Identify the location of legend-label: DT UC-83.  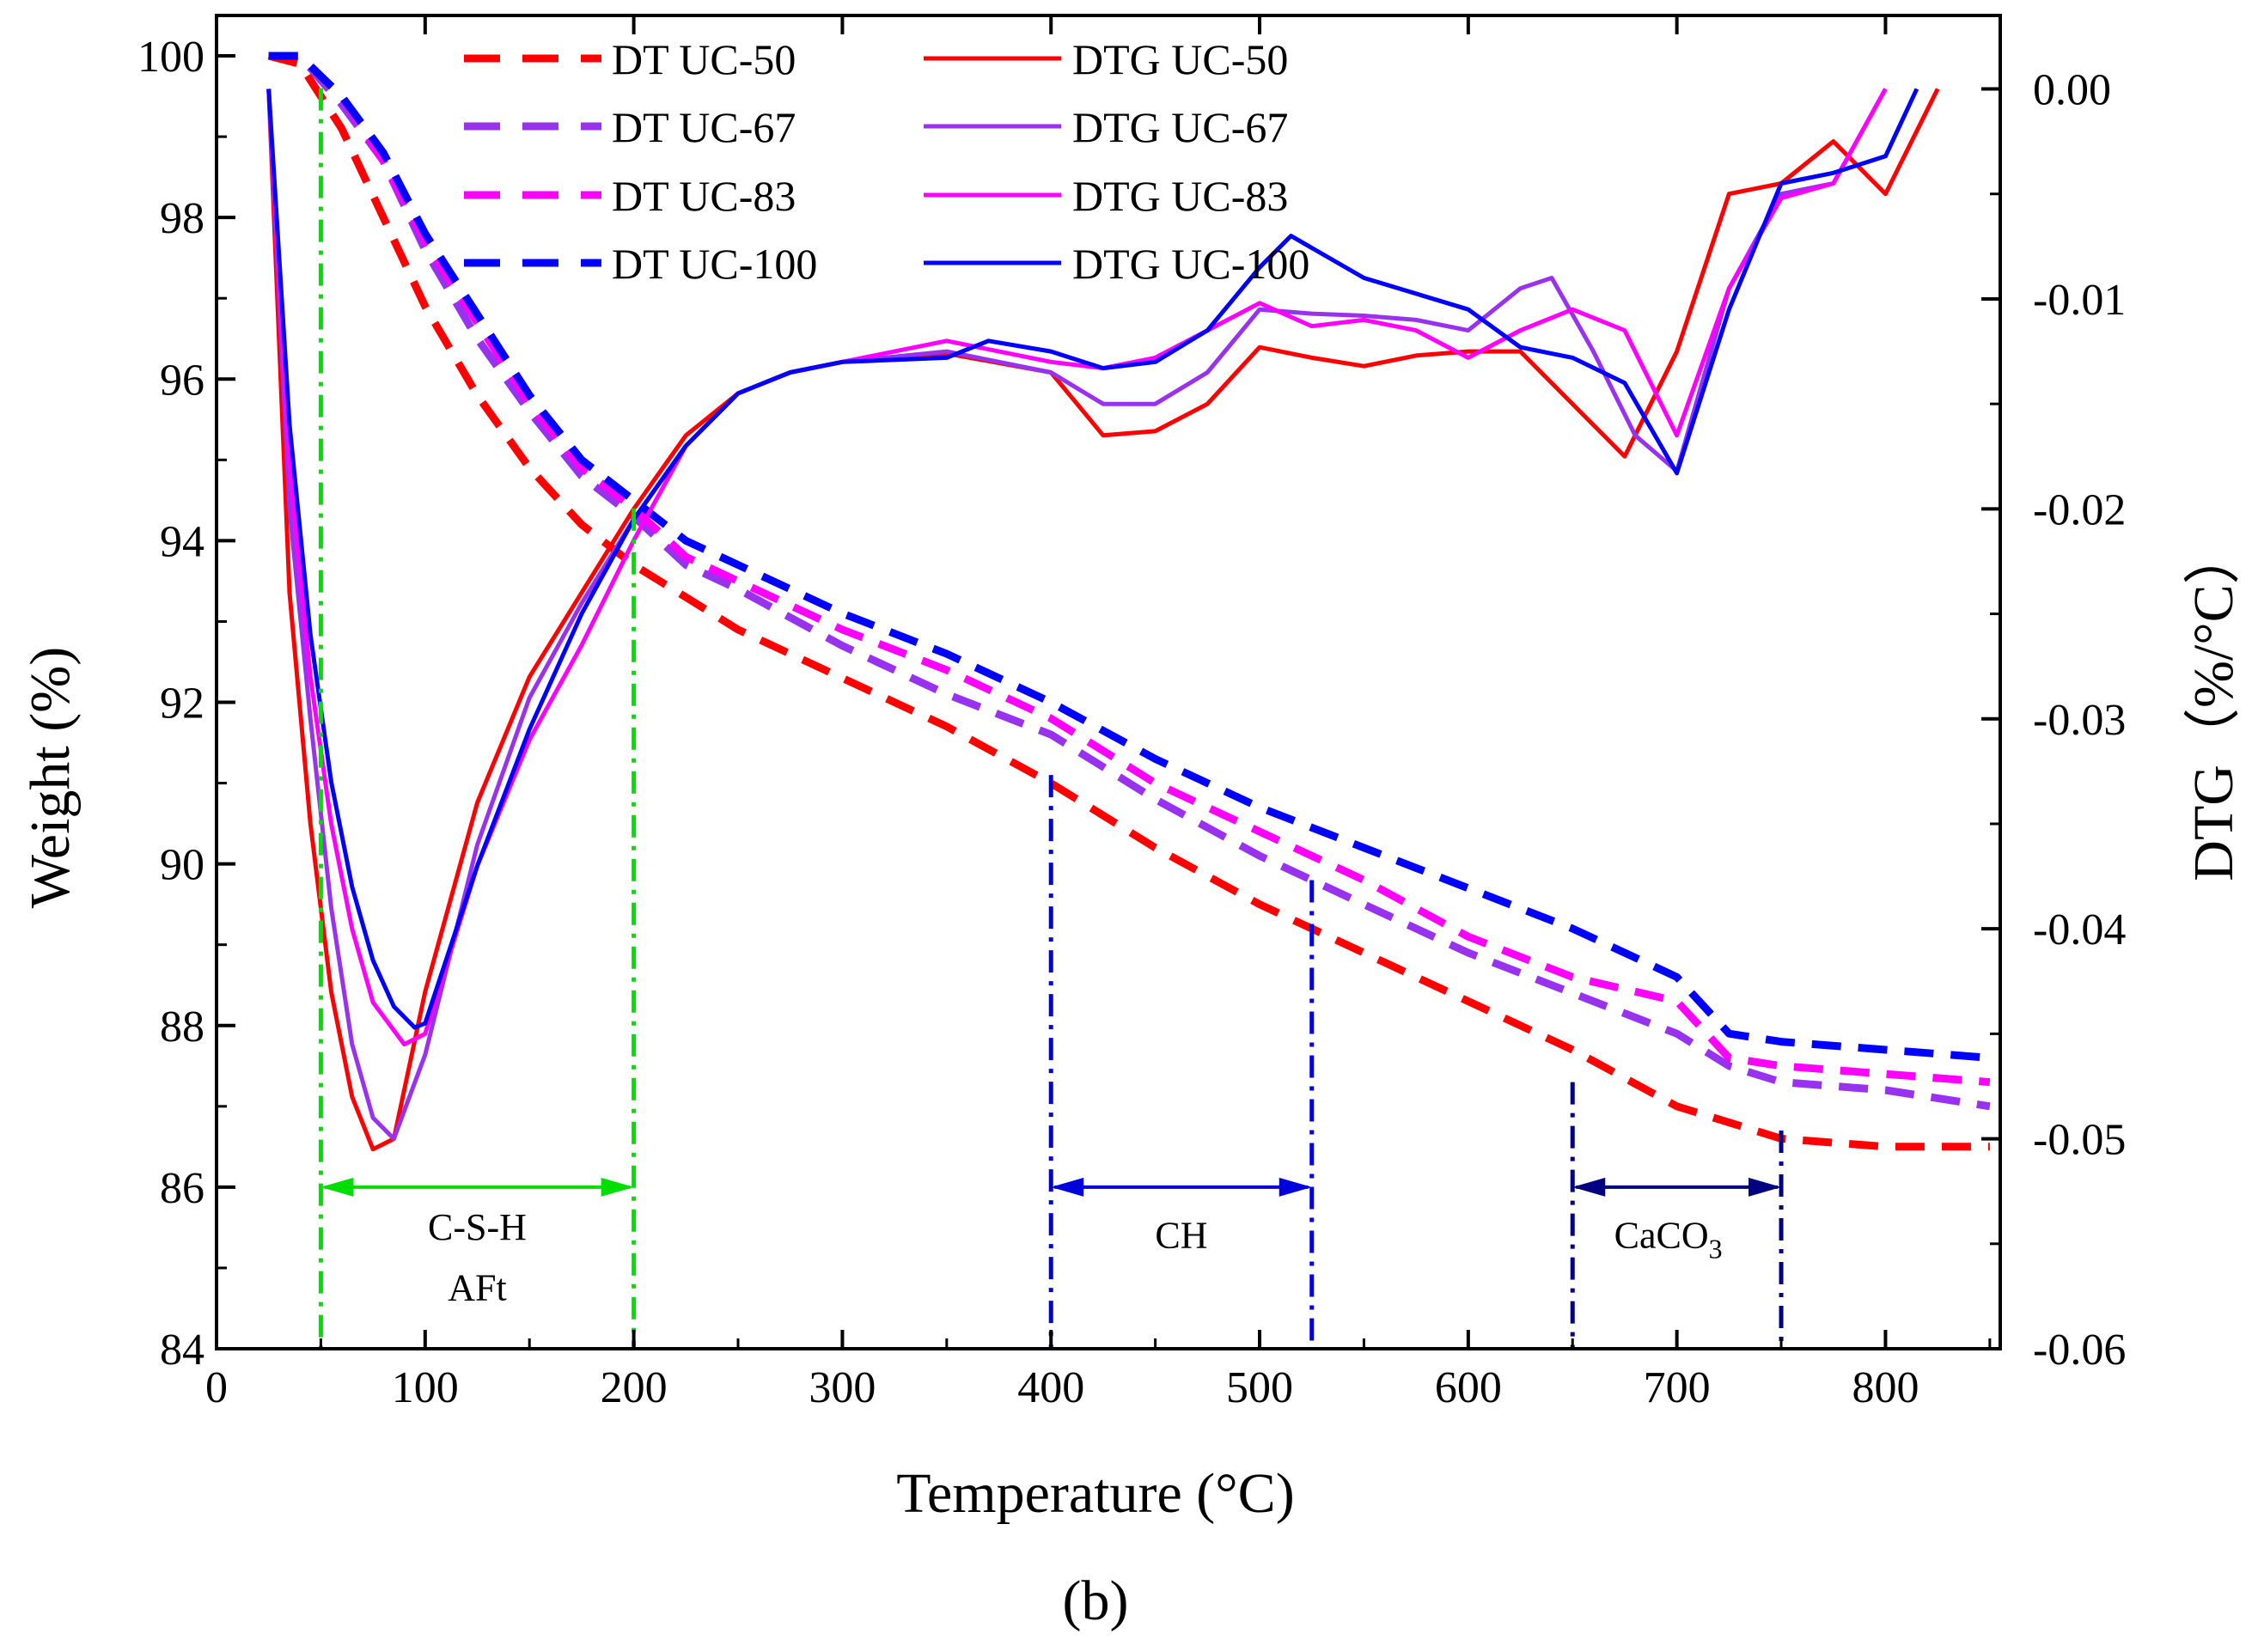
(704, 196).